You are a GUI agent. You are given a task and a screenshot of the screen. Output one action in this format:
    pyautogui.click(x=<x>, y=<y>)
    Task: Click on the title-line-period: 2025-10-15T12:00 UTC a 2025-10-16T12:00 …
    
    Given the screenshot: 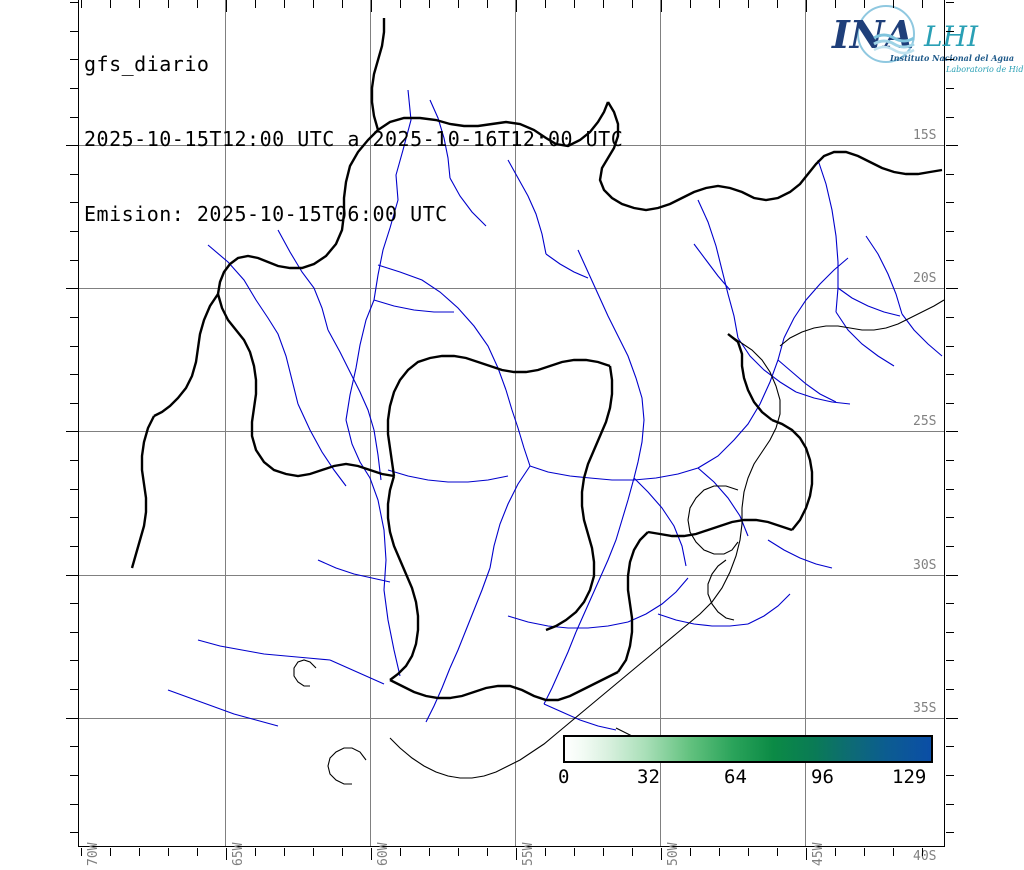 What is the action you would take?
    pyautogui.click(x=354, y=139)
    